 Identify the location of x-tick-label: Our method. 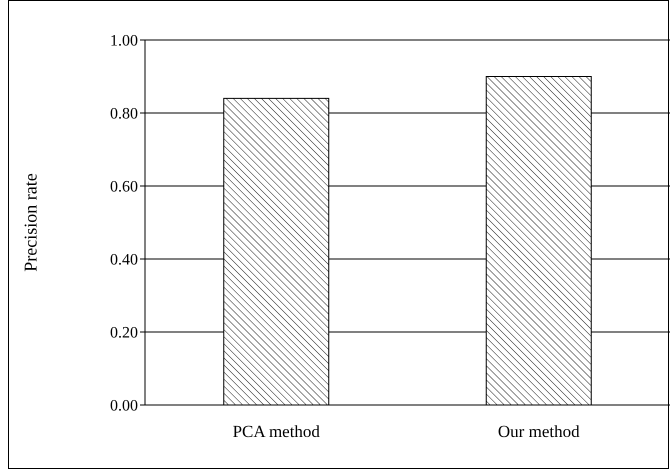
(539, 432).